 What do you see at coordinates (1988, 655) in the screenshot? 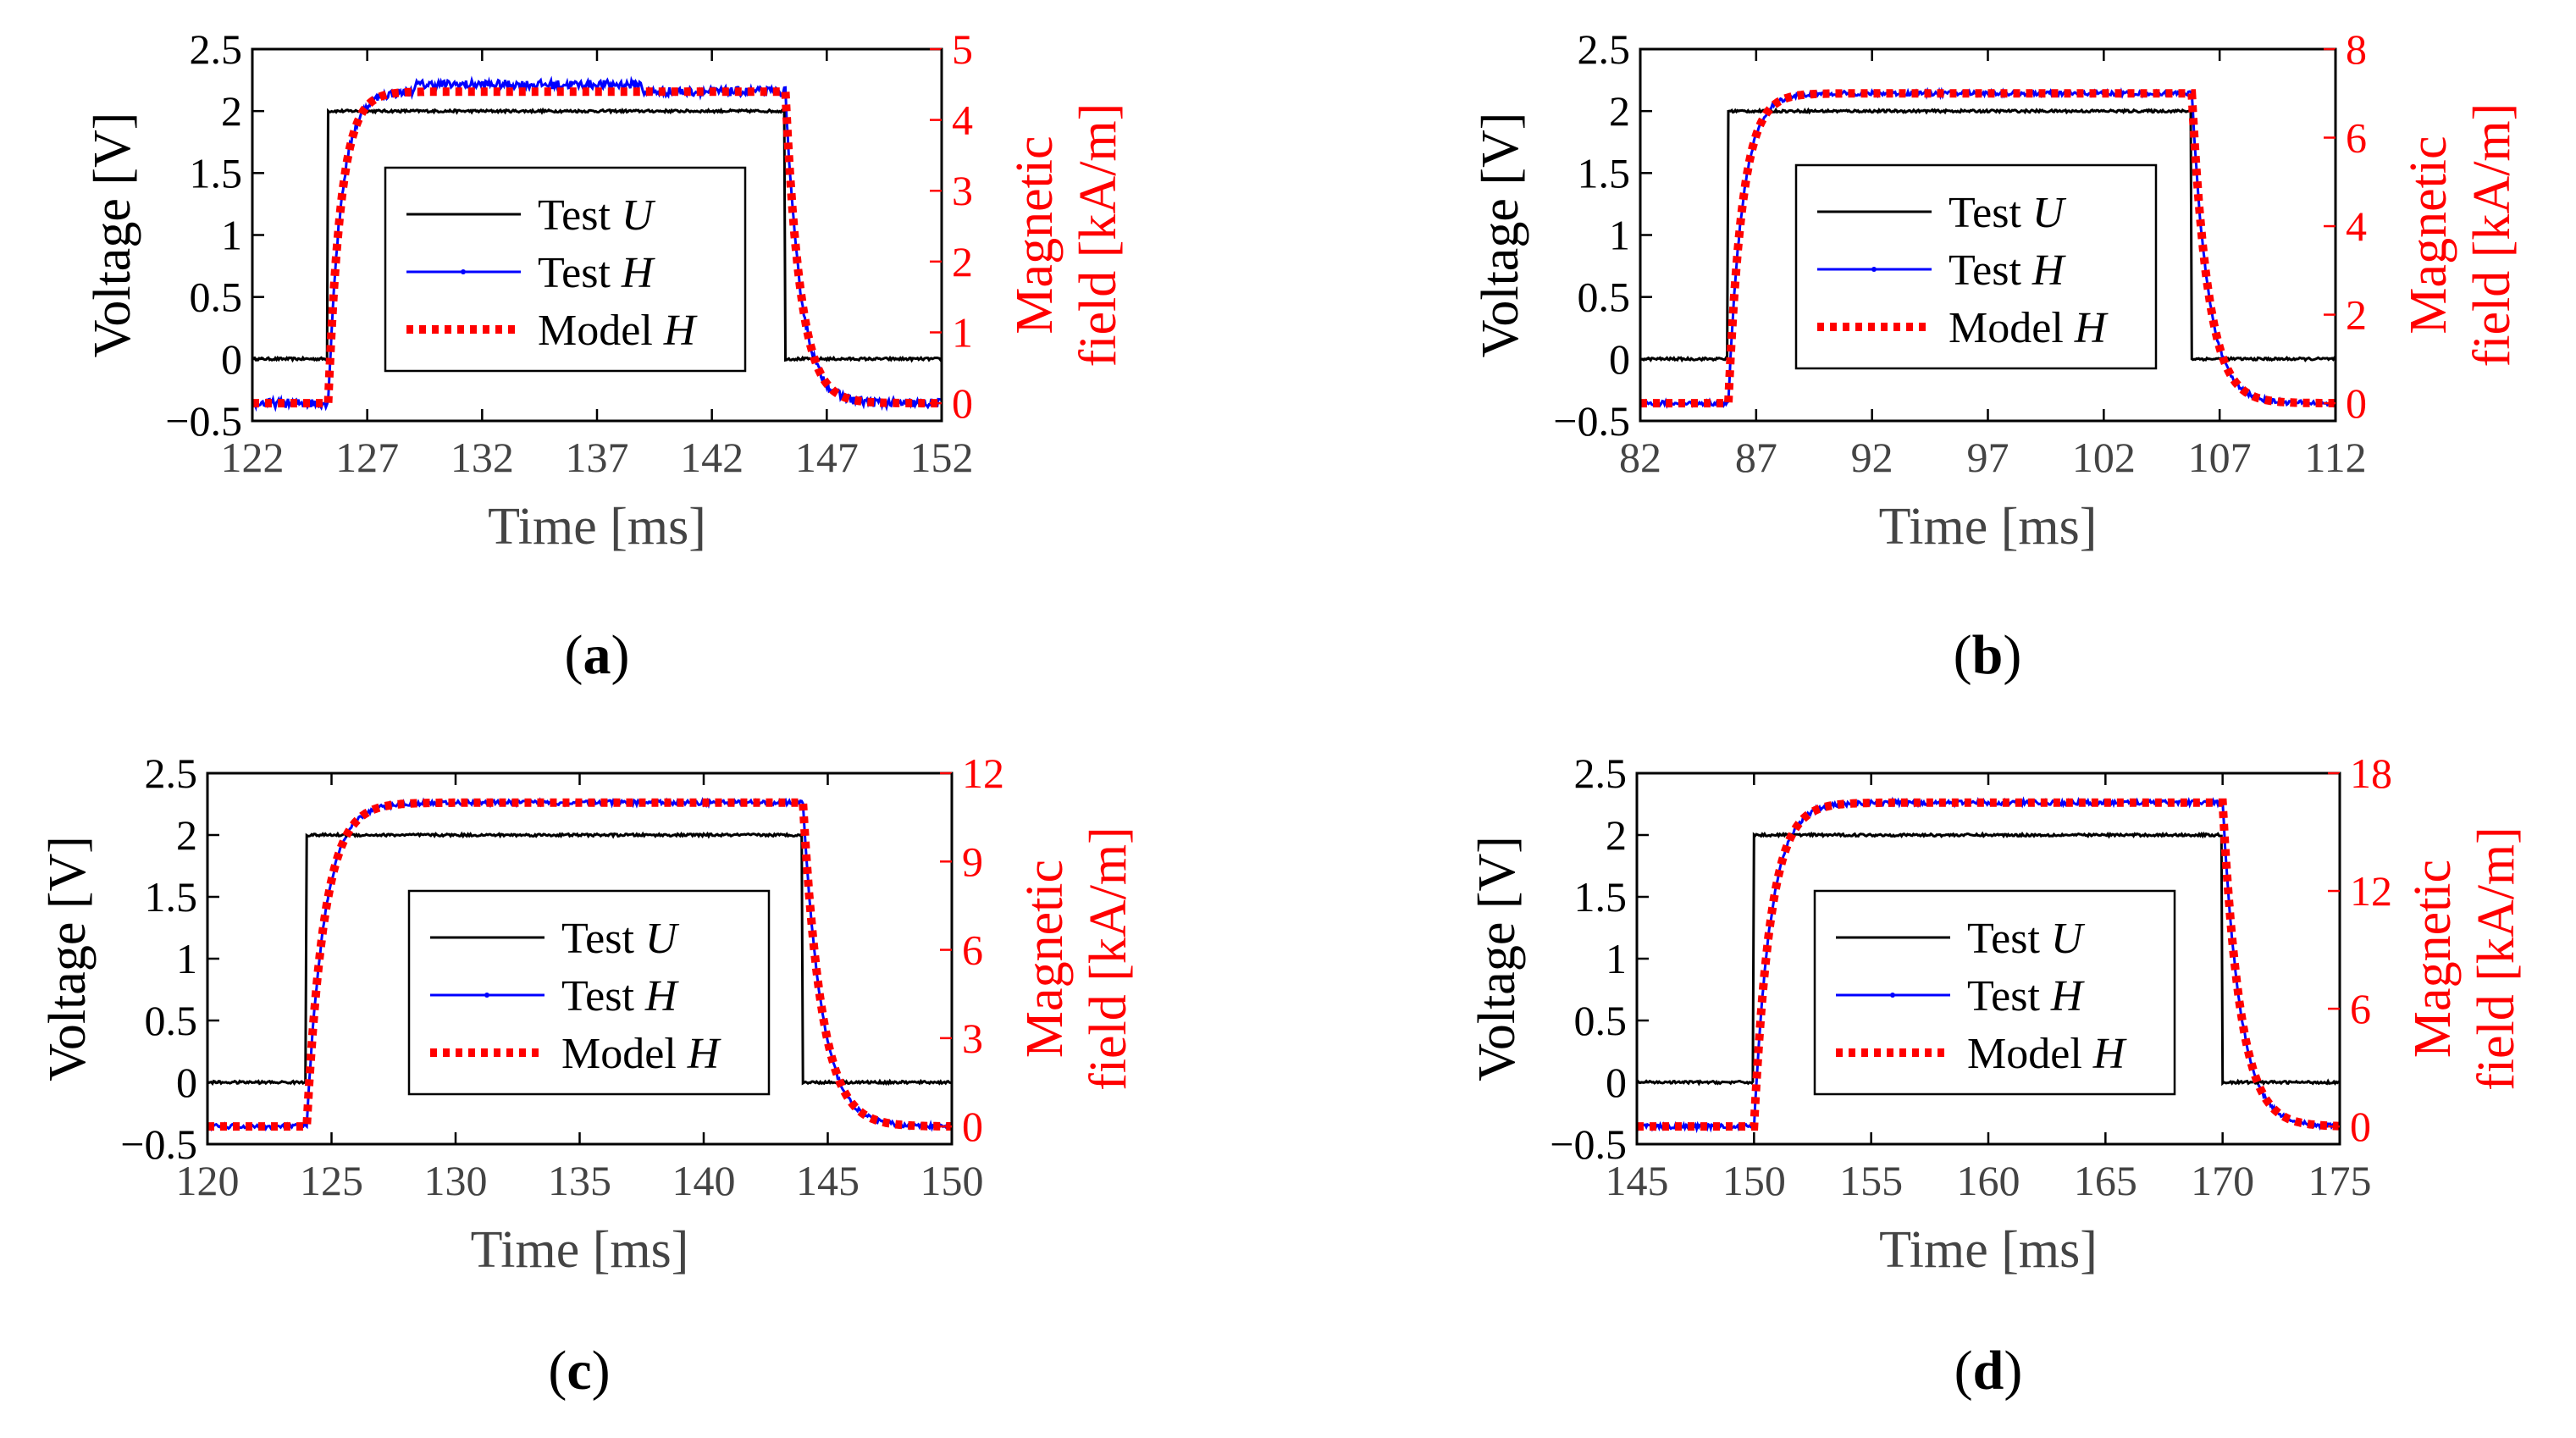
I see `caption-letter: b` at bounding box center [1988, 655].